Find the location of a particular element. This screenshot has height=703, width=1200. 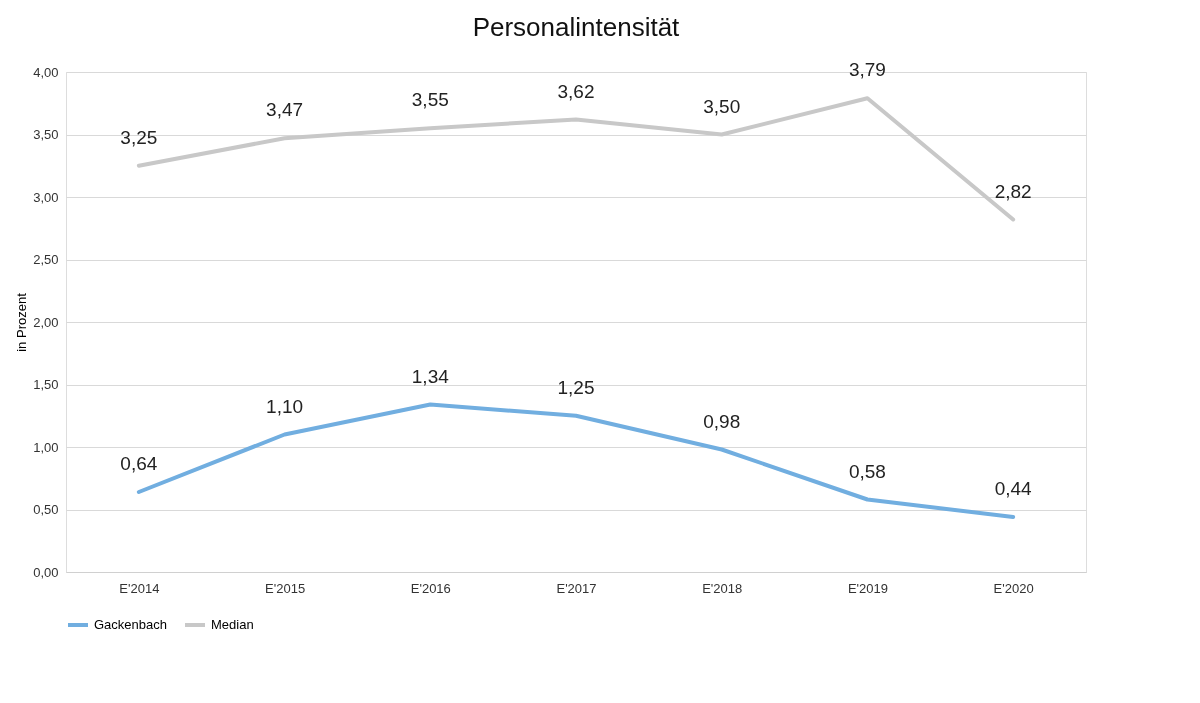

data-label: 3,55 is located at coordinates (430, 100).